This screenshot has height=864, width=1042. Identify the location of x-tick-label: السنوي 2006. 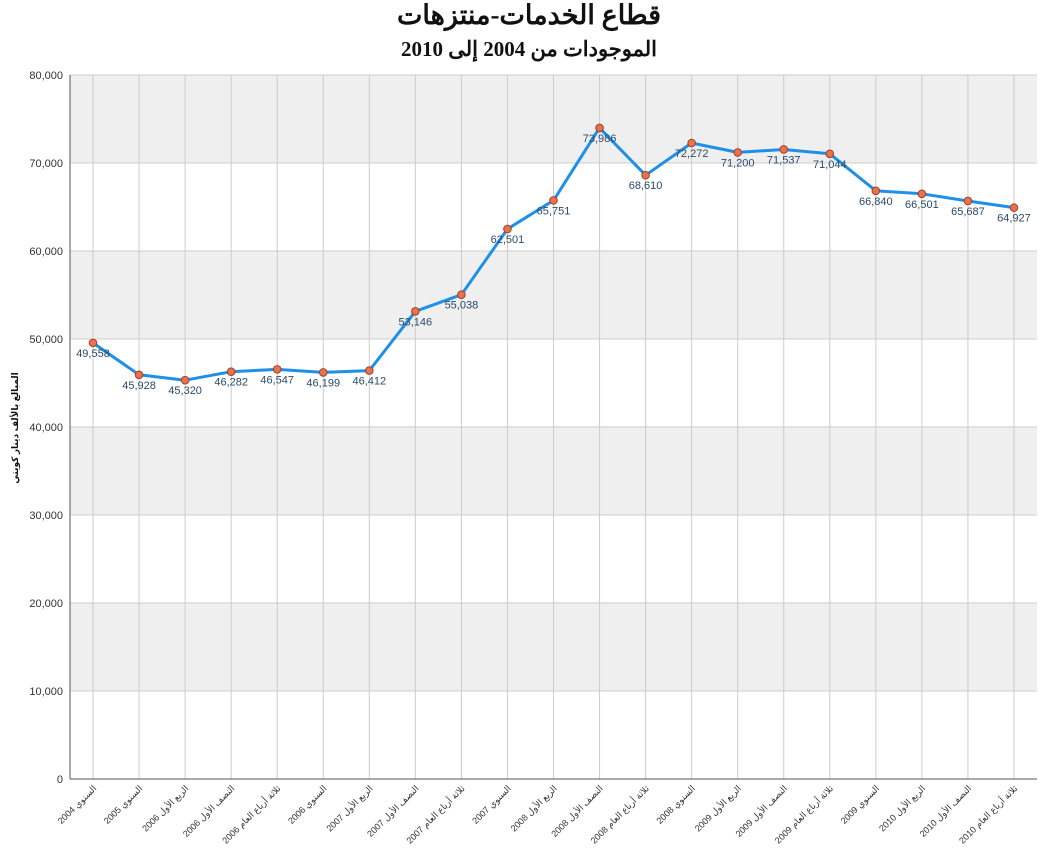
(307, 804).